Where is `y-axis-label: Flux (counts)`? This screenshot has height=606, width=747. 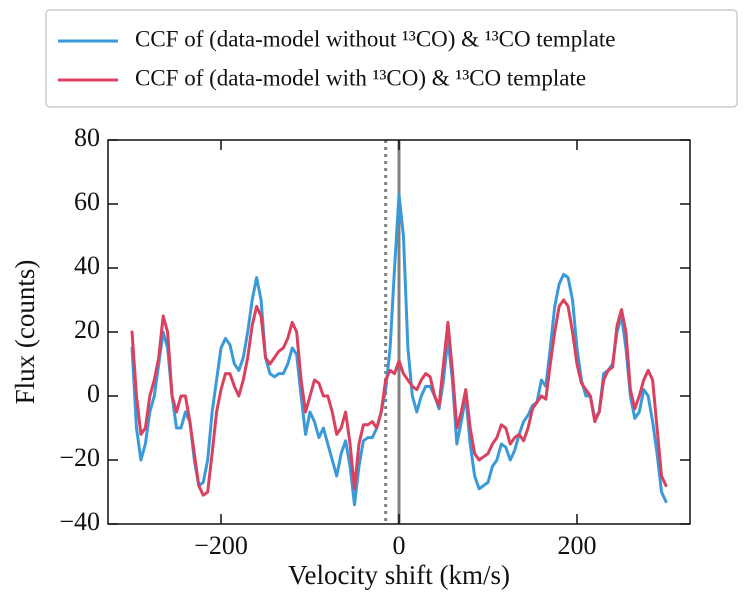 y-axis-label: Flux (counts) is located at coordinates (25, 332).